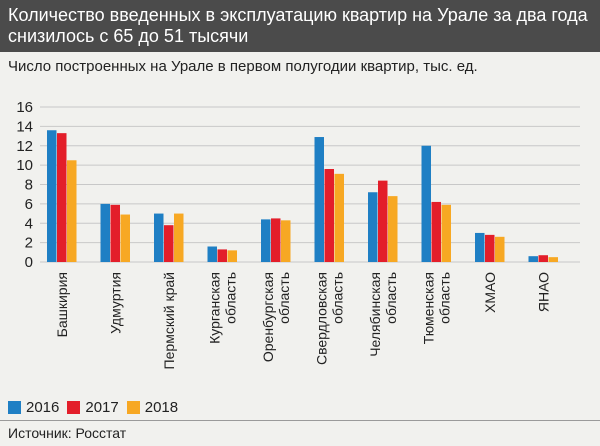 The width and height of the screenshot is (600, 446). Describe the element at coordinates (43, 407) in the screenshot. I see `legend-label: 2016` at that location.